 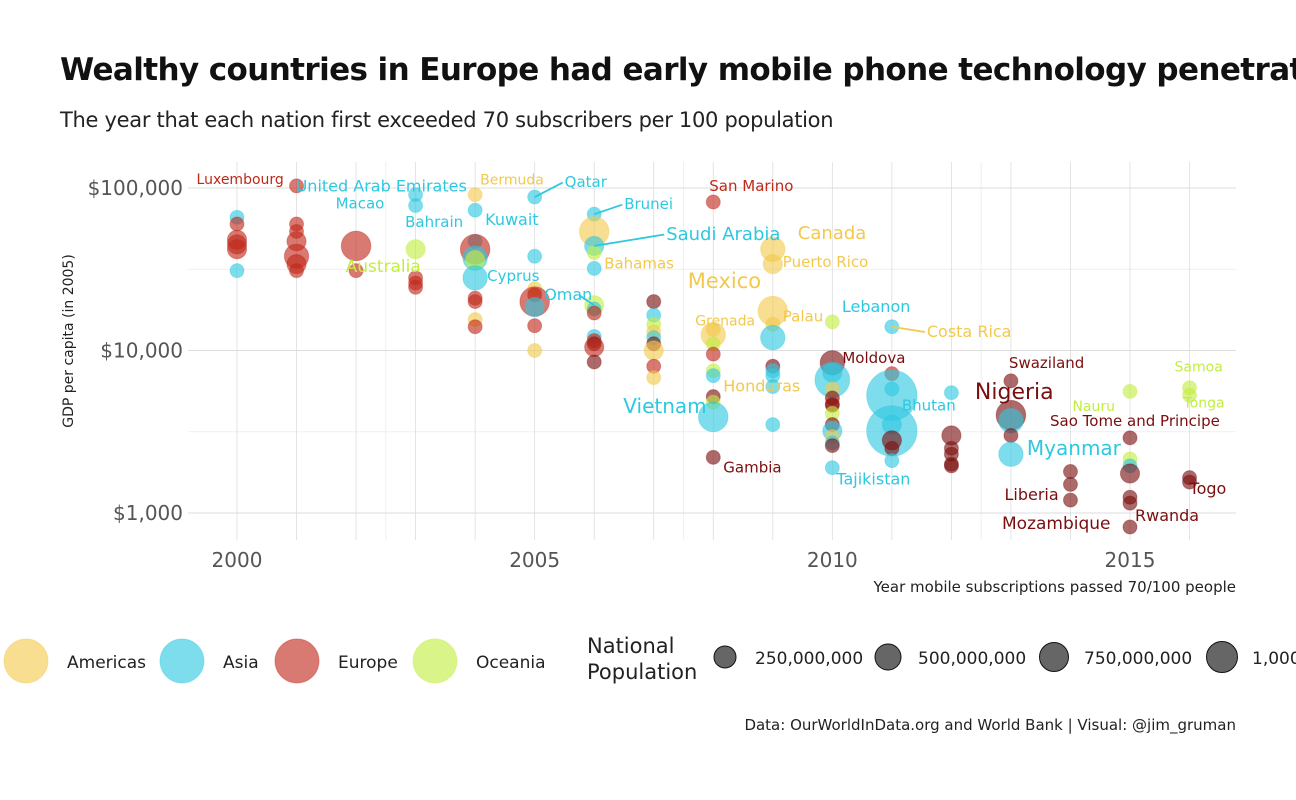 I want to click on legend-key-europe, so click(x=297, y=661).